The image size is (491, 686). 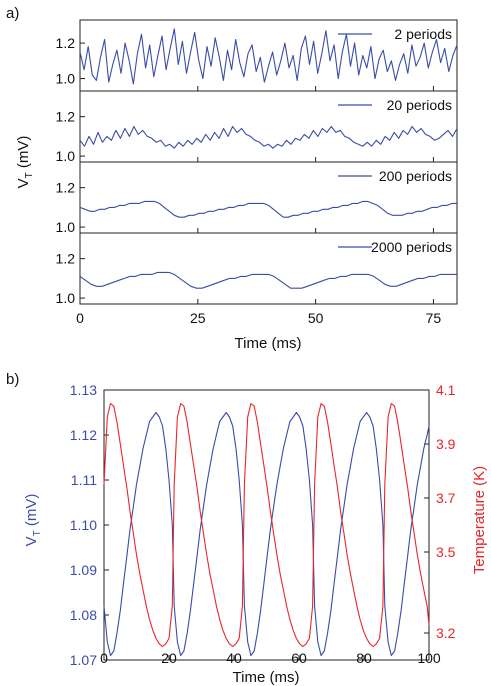 What do you see at coordinates (66, 156) in the screenshot?
I see `subplot-2-y-tick-label-0: 1.0` at bounding box center [66, 156].